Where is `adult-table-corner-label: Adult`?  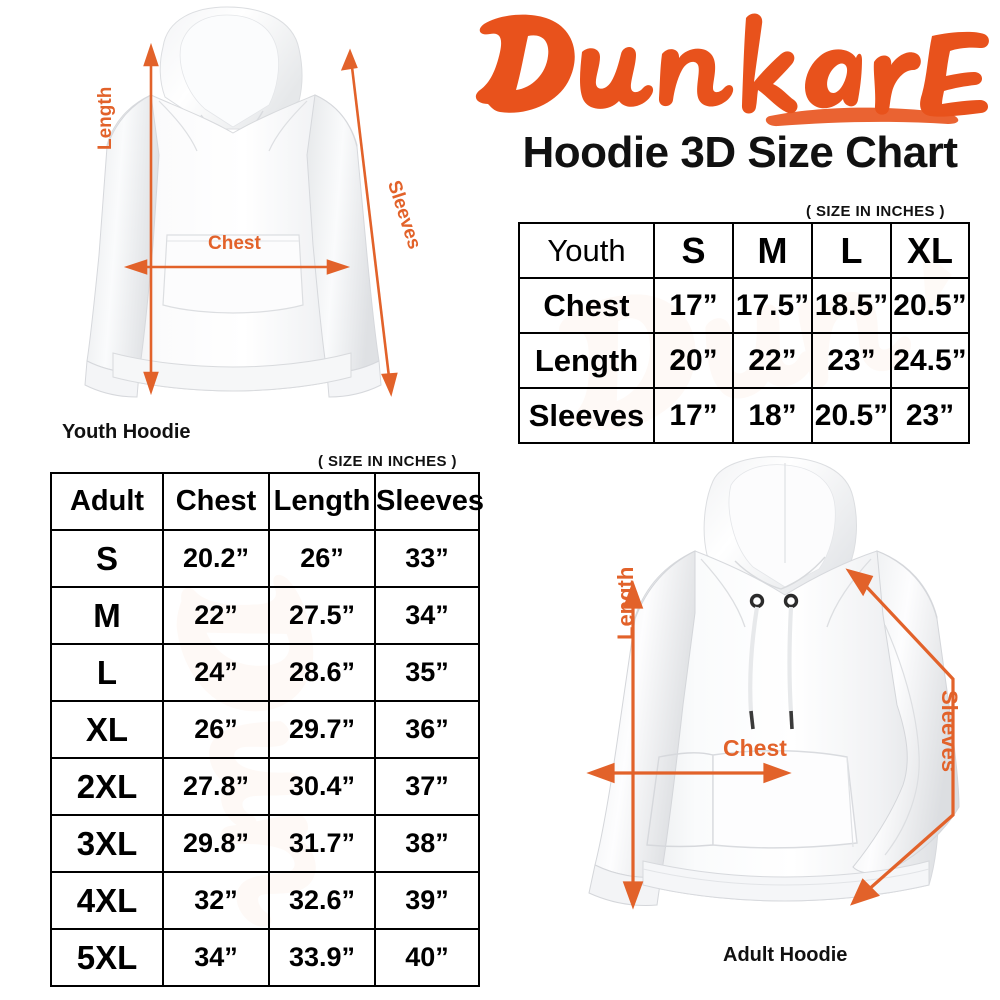
adult-table-corner-label: Adult is located at coordinates (107, 501).